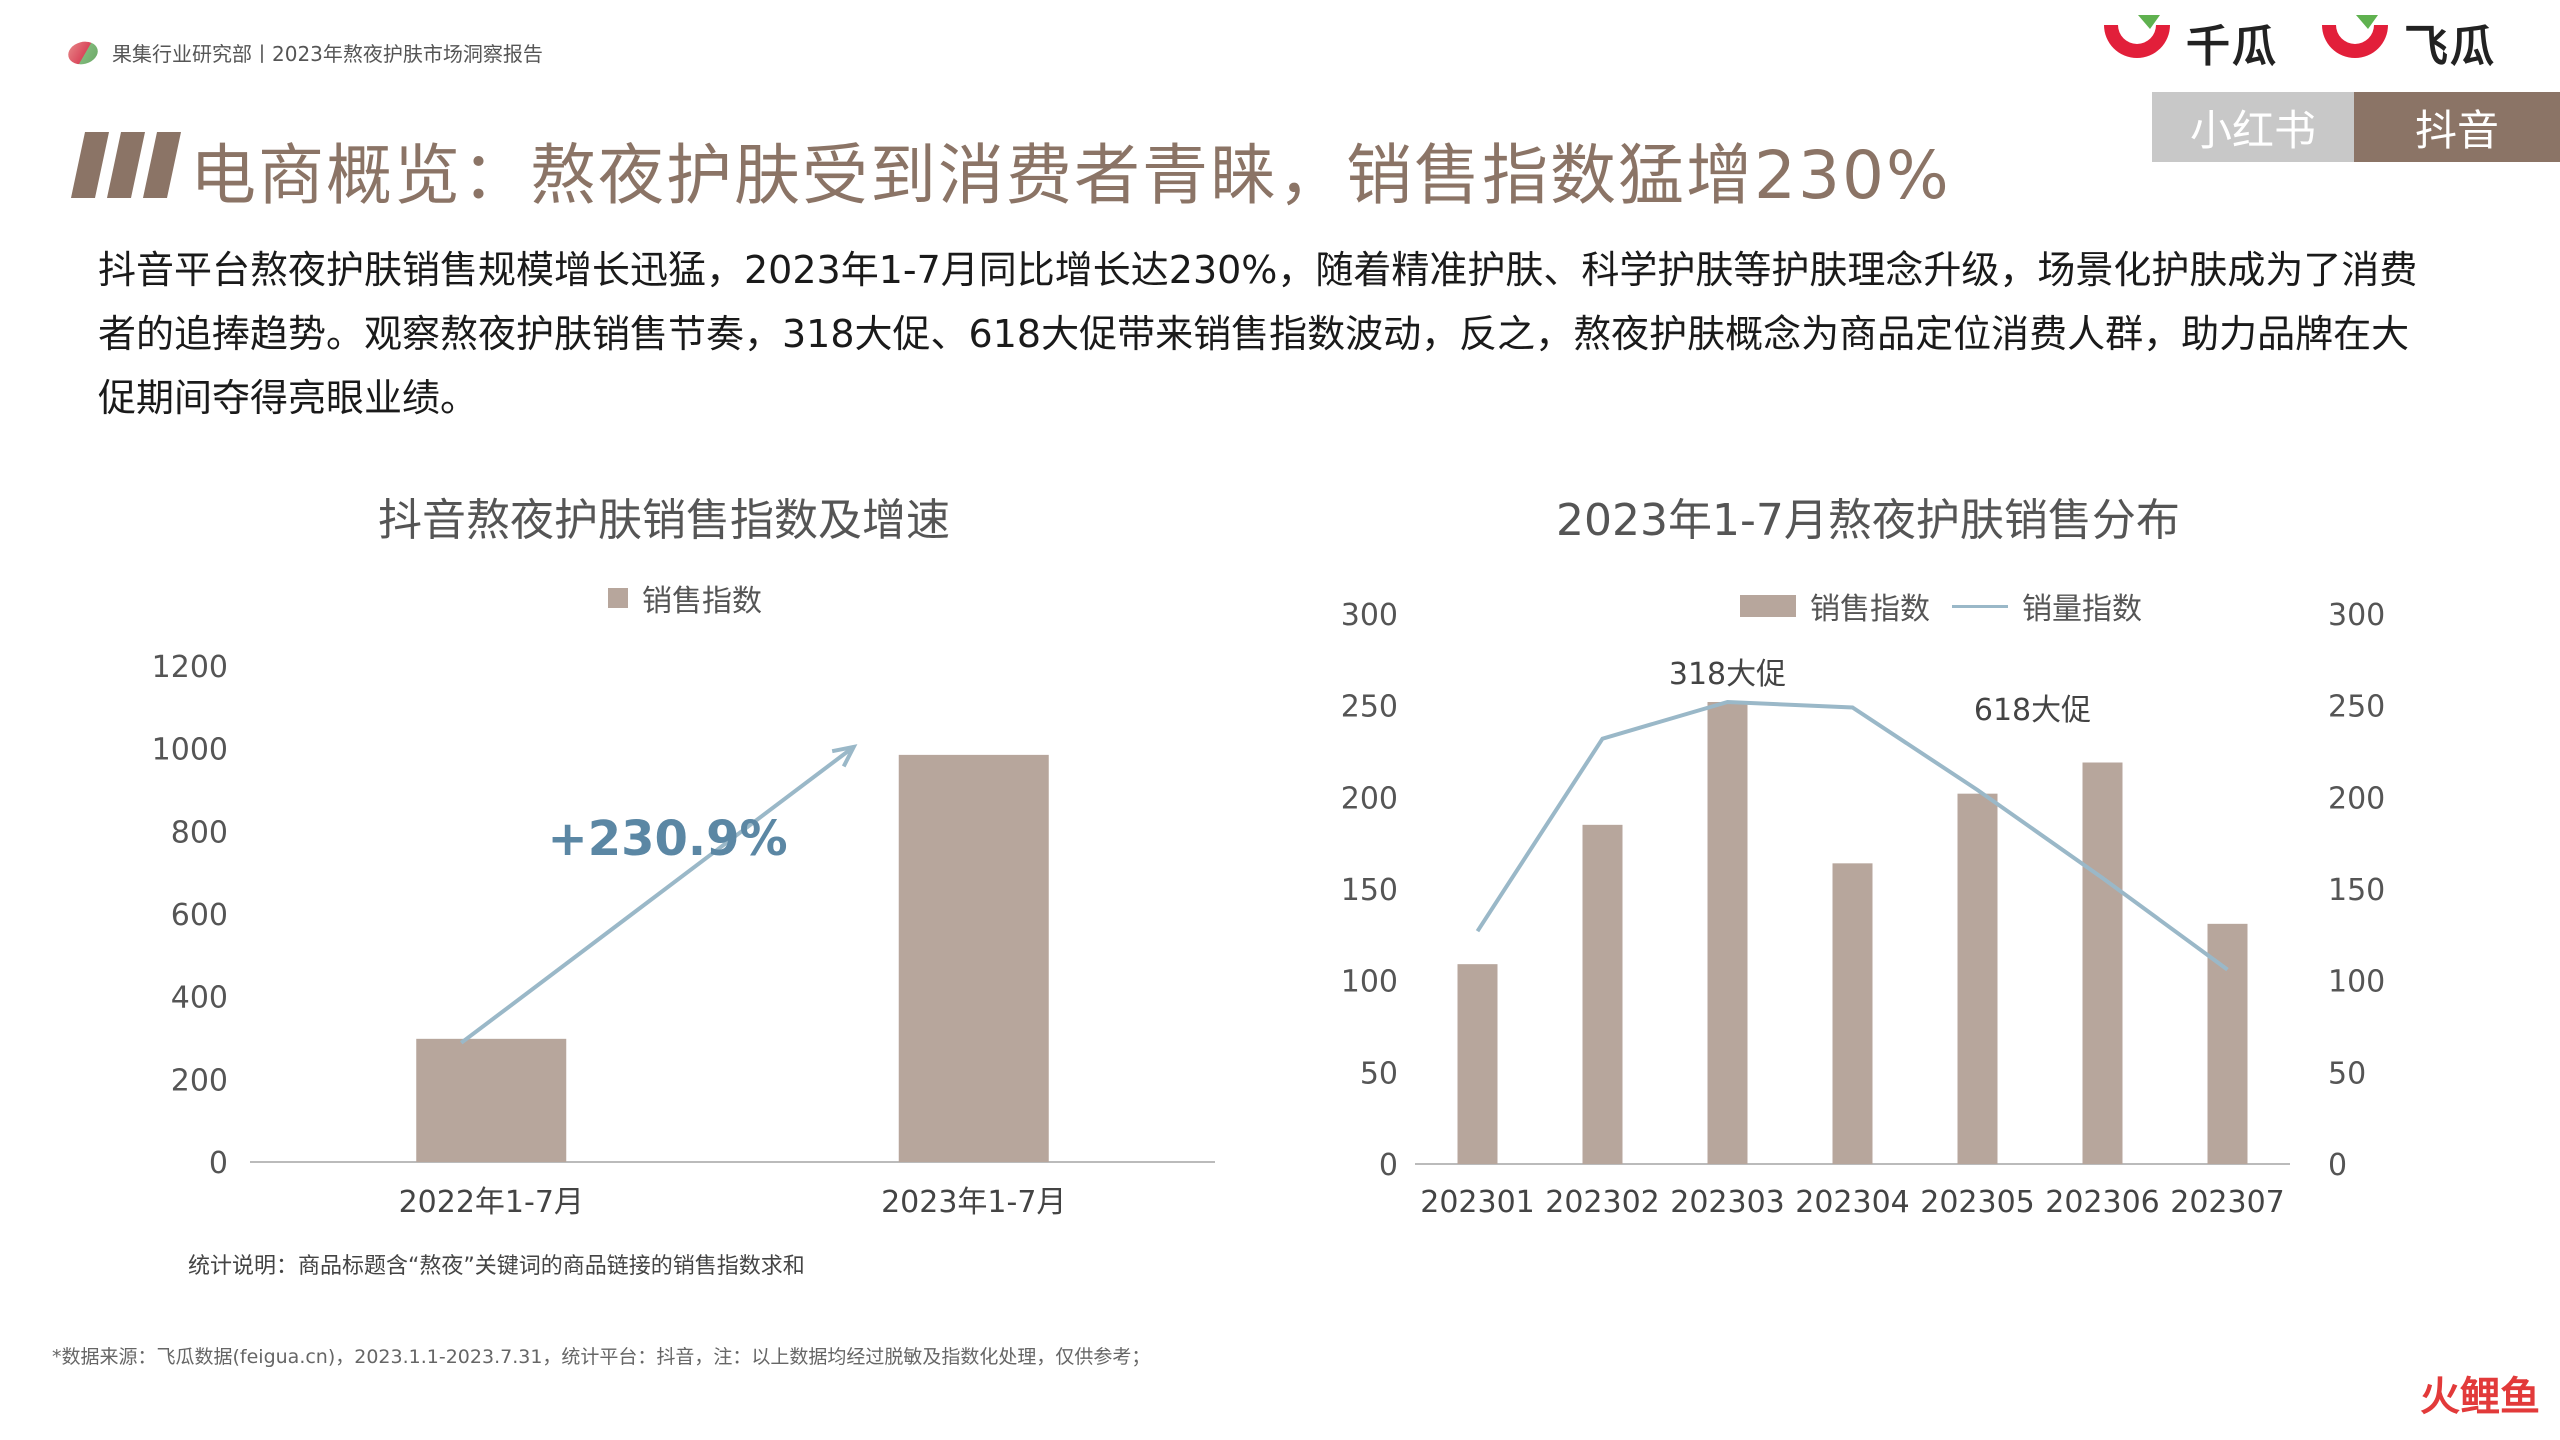  Describe the element at coordinates (1870, 609) in the screenshot. I see `chart2-legend-sales: 销售指数` at that location.